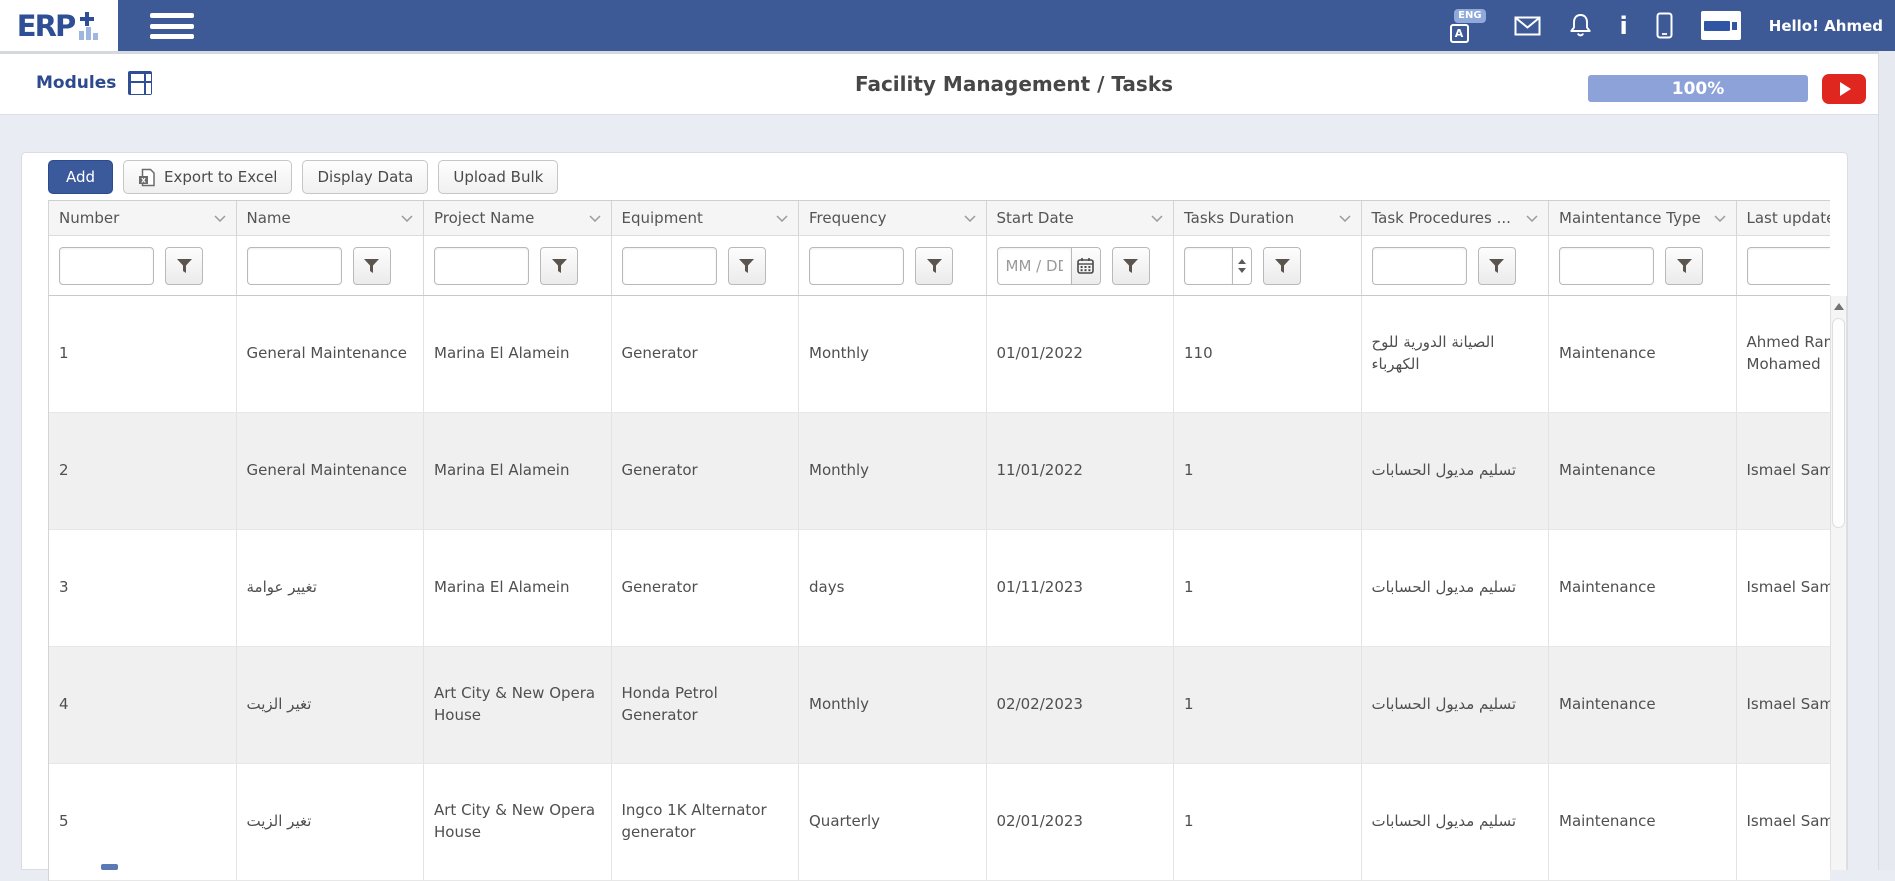 The width and height of the screenshot is (1895, 881). Describe the element at coordinates (1080, 471) in the screenshot. I see `cell-start-date: 11/01/2022` at that location.